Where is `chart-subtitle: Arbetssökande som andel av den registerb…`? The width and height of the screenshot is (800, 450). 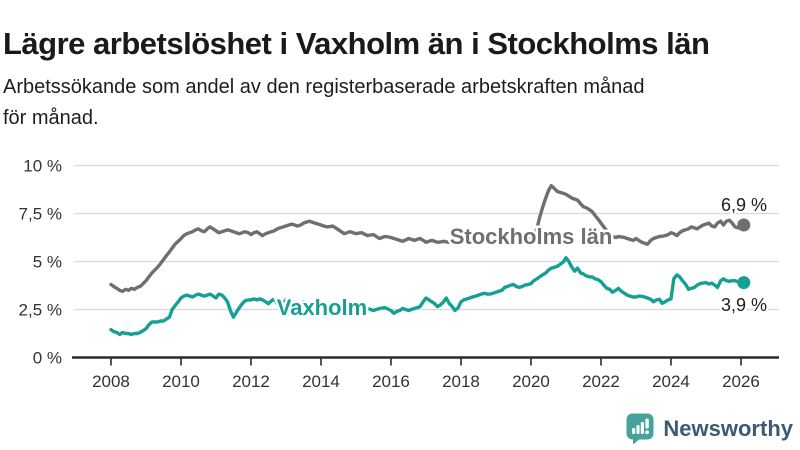 chart-subtitle: Arbetssökande som andel av den registerb… is located at coordinates (398, 103).